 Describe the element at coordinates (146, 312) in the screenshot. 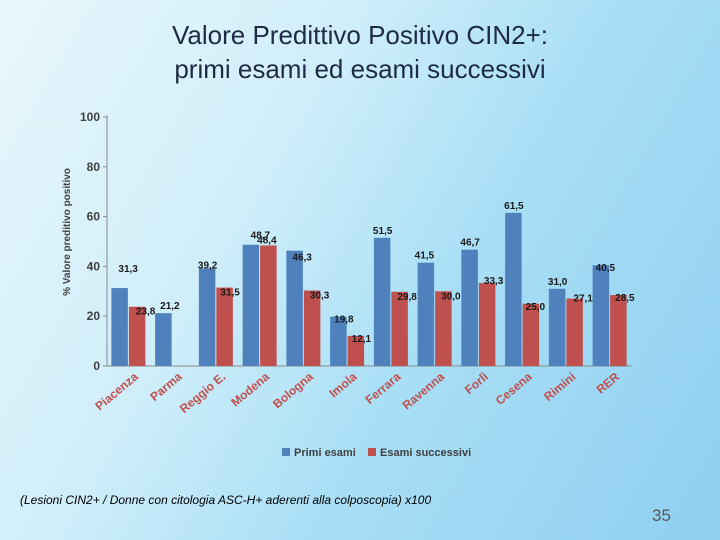

I see `data-label: 23,8` at that location.